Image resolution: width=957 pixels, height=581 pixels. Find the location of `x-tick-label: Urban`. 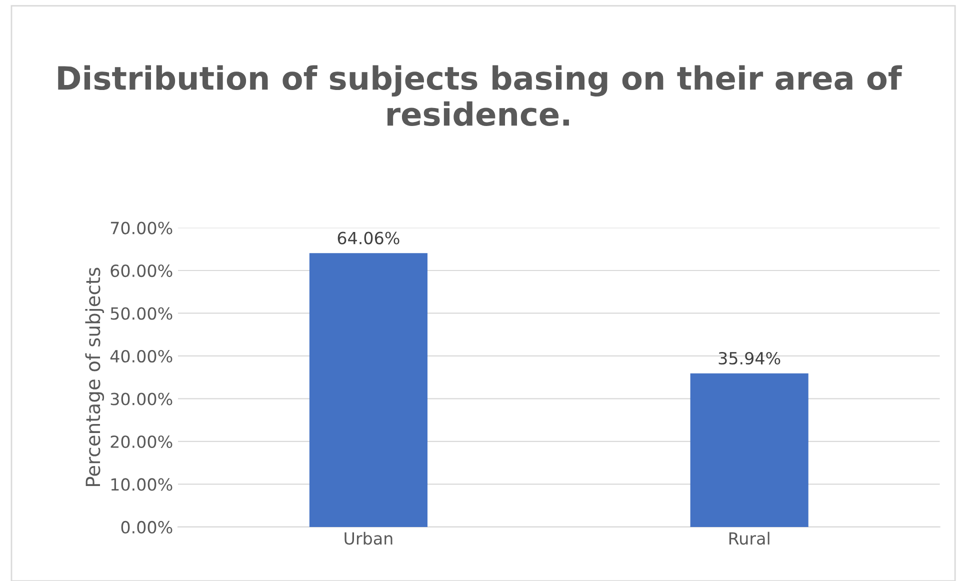

x-tick-label: Urban is located at coordinates (368, 538).